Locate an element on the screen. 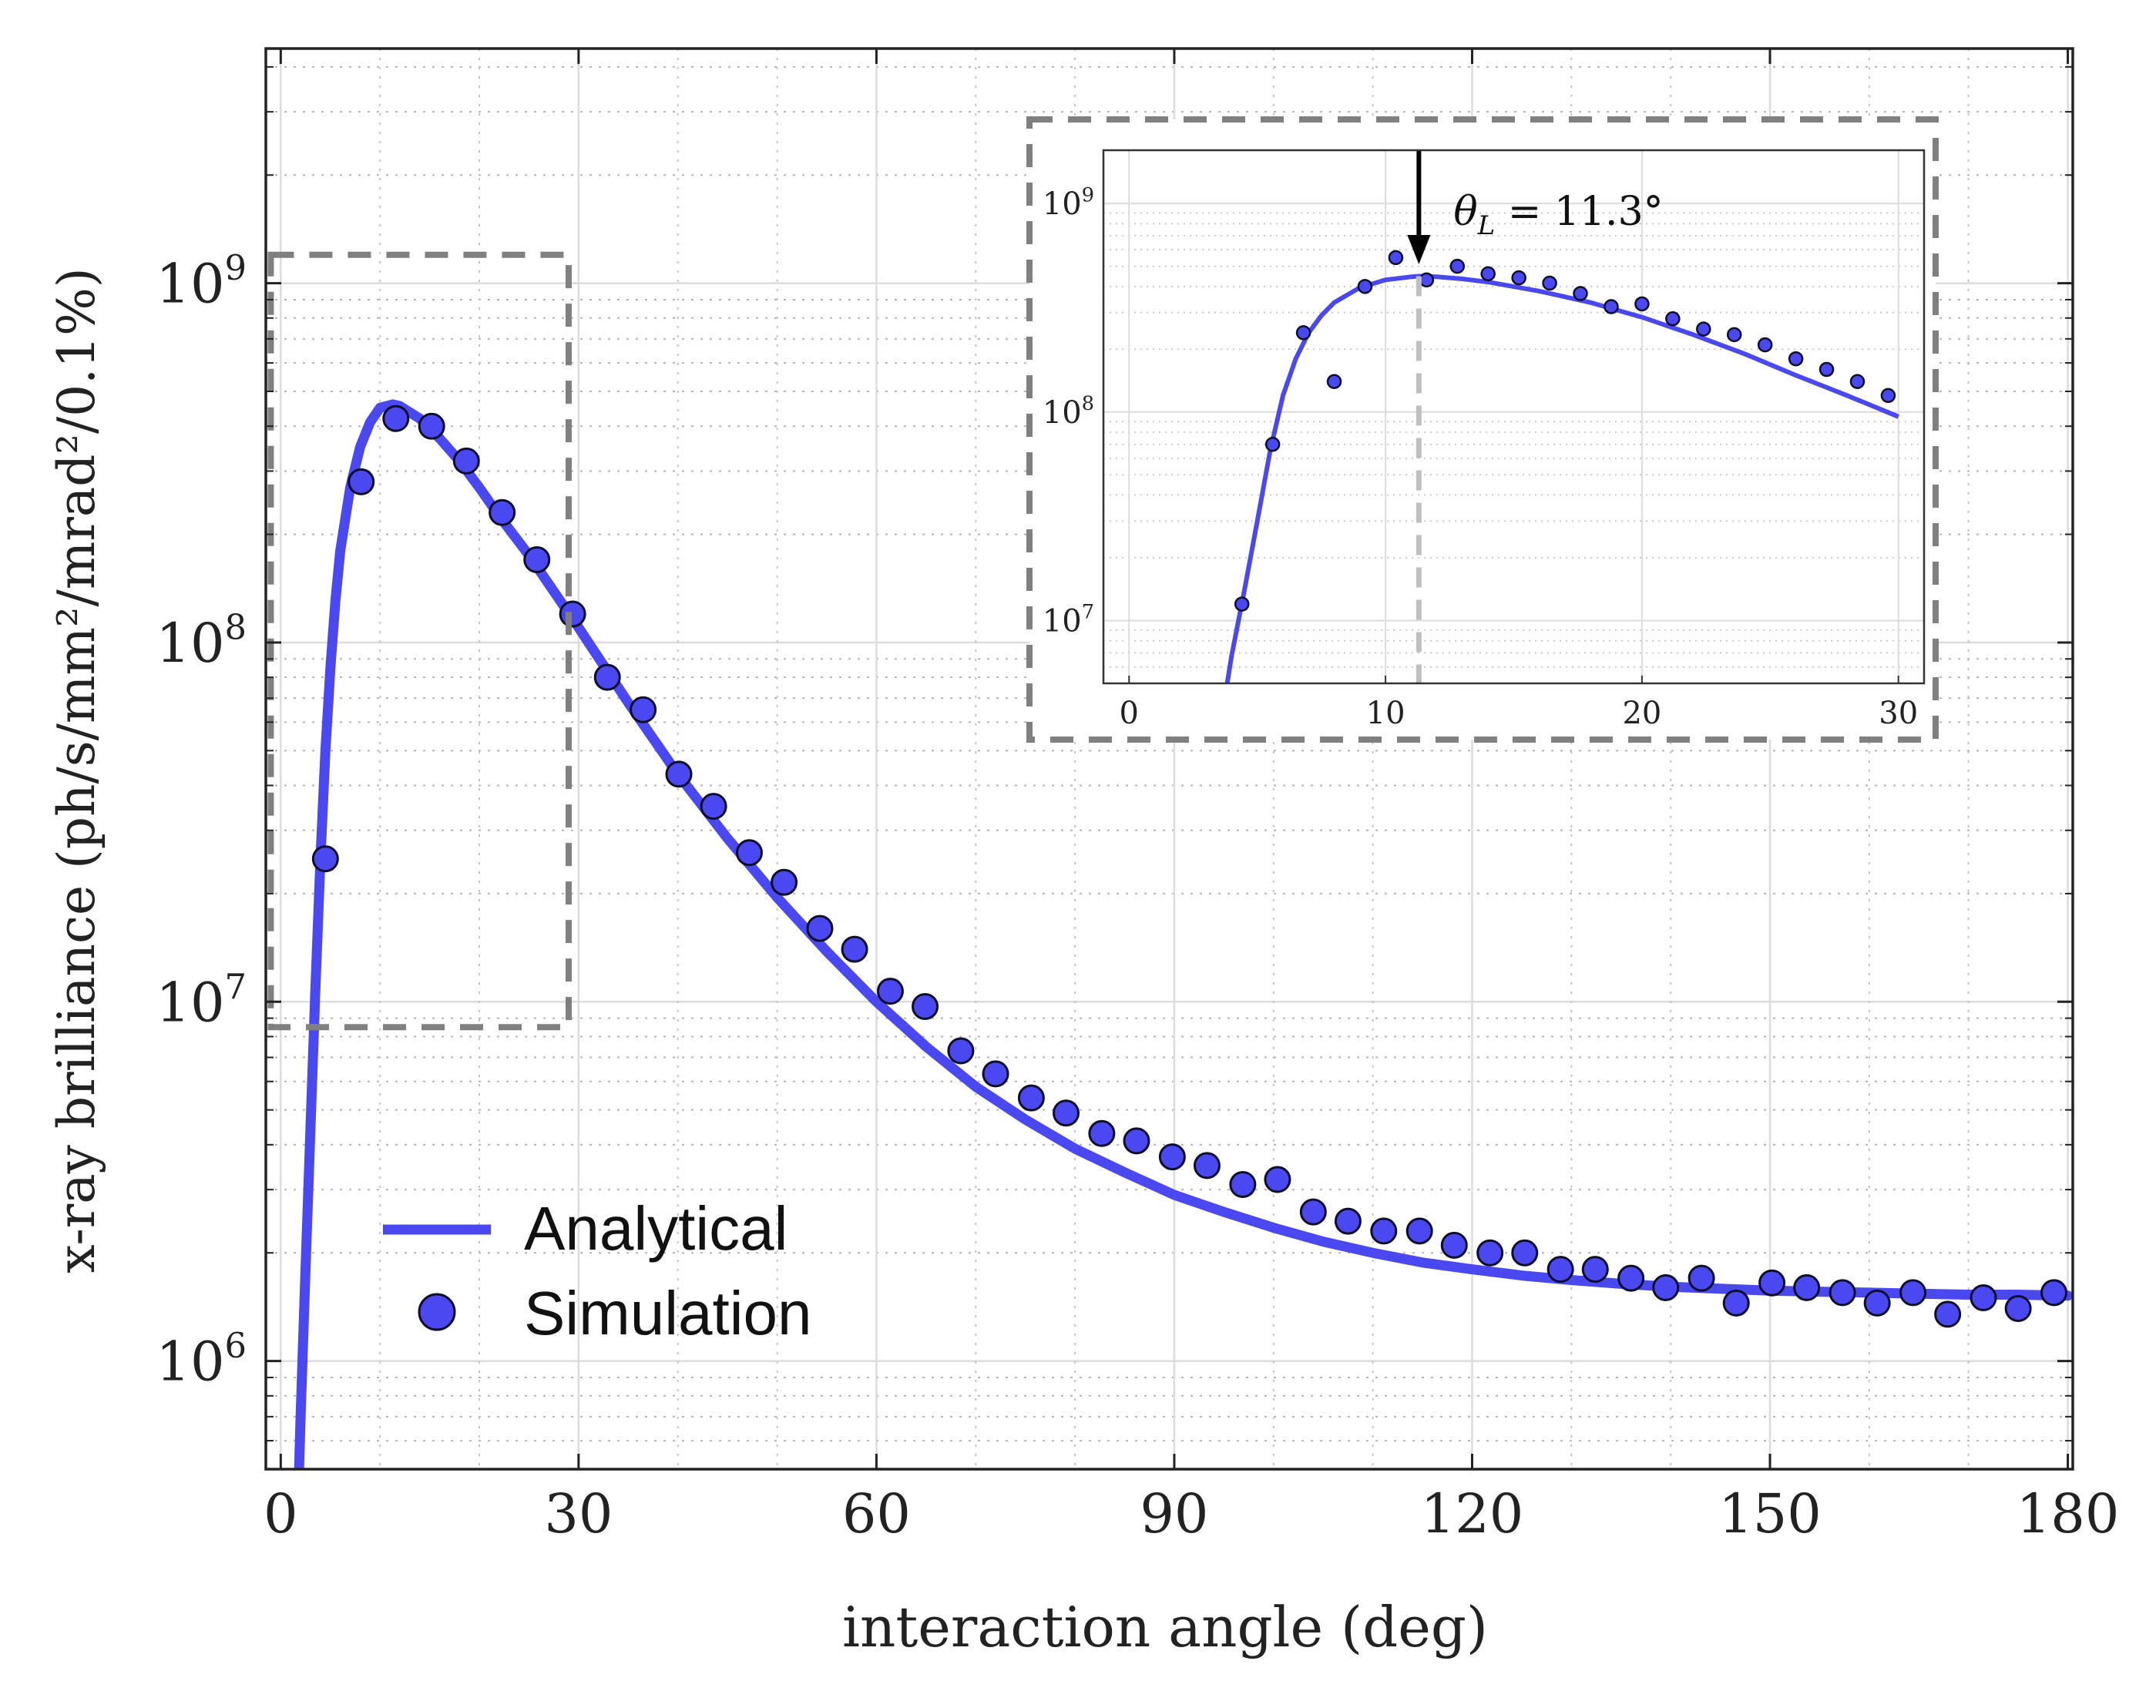  legend: Analytical Simulation is located at coordinates (597, 1270).